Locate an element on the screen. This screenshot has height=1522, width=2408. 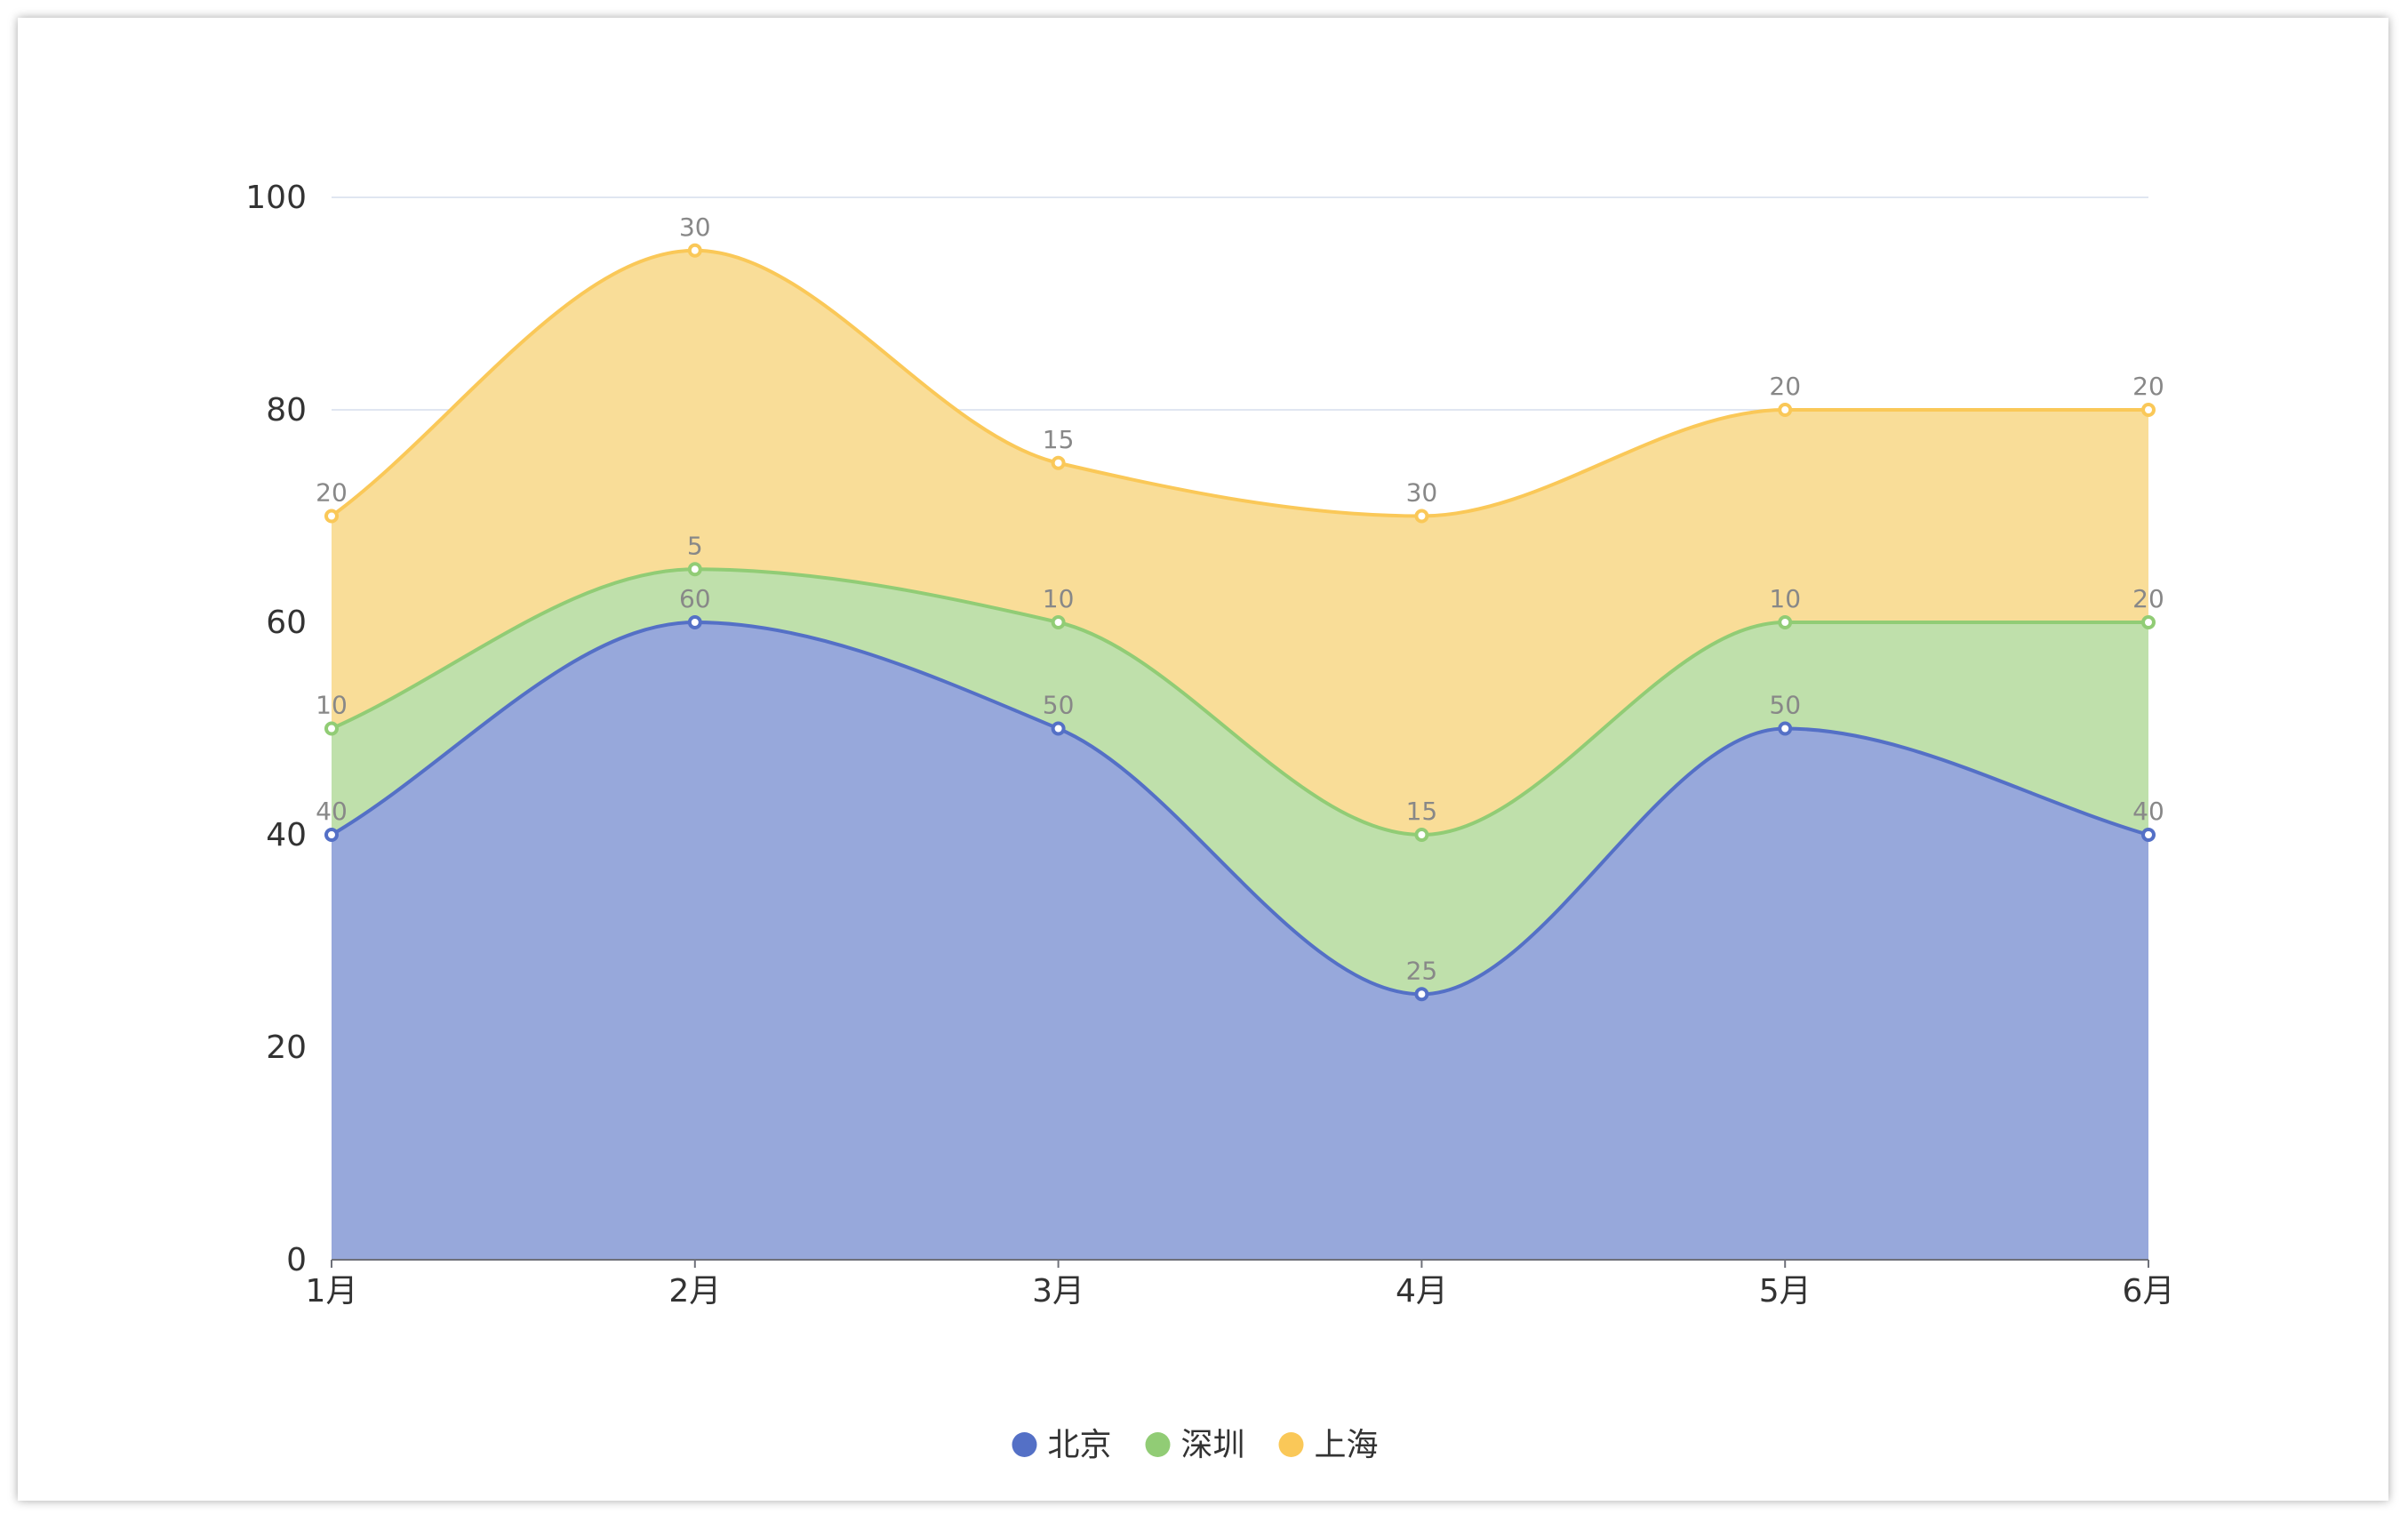
legend-item: 北京 is located at coordinates (1062, 1445).